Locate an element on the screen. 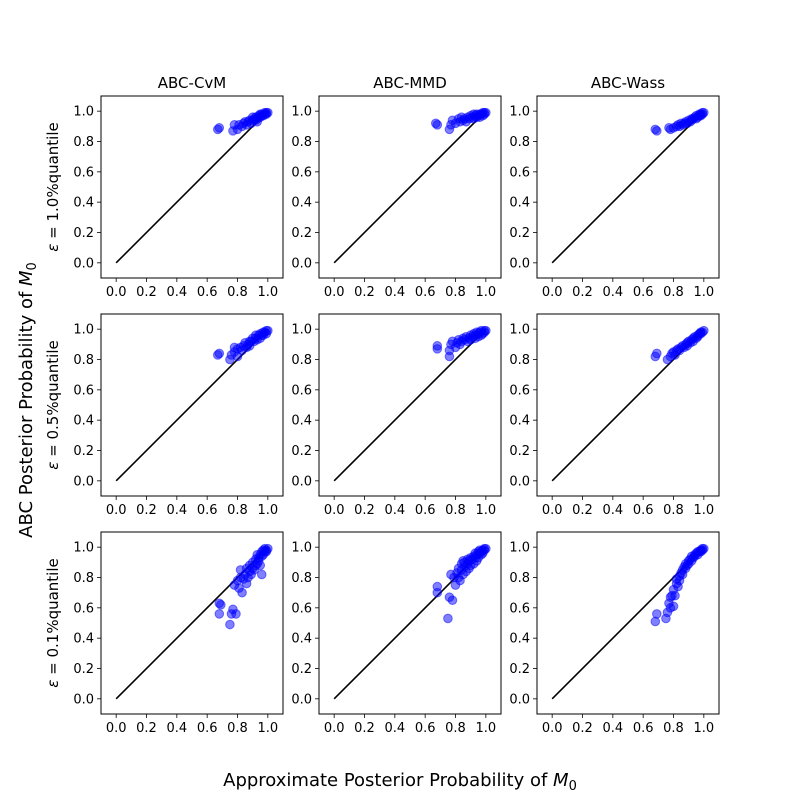  panel-abc-mmd-1-0: 0.0 0.2 0.4 0.6 0.8 1.0 0.0 0.2 0.4 0.6 0.8 1.0 is located at coordinates (396, 197).